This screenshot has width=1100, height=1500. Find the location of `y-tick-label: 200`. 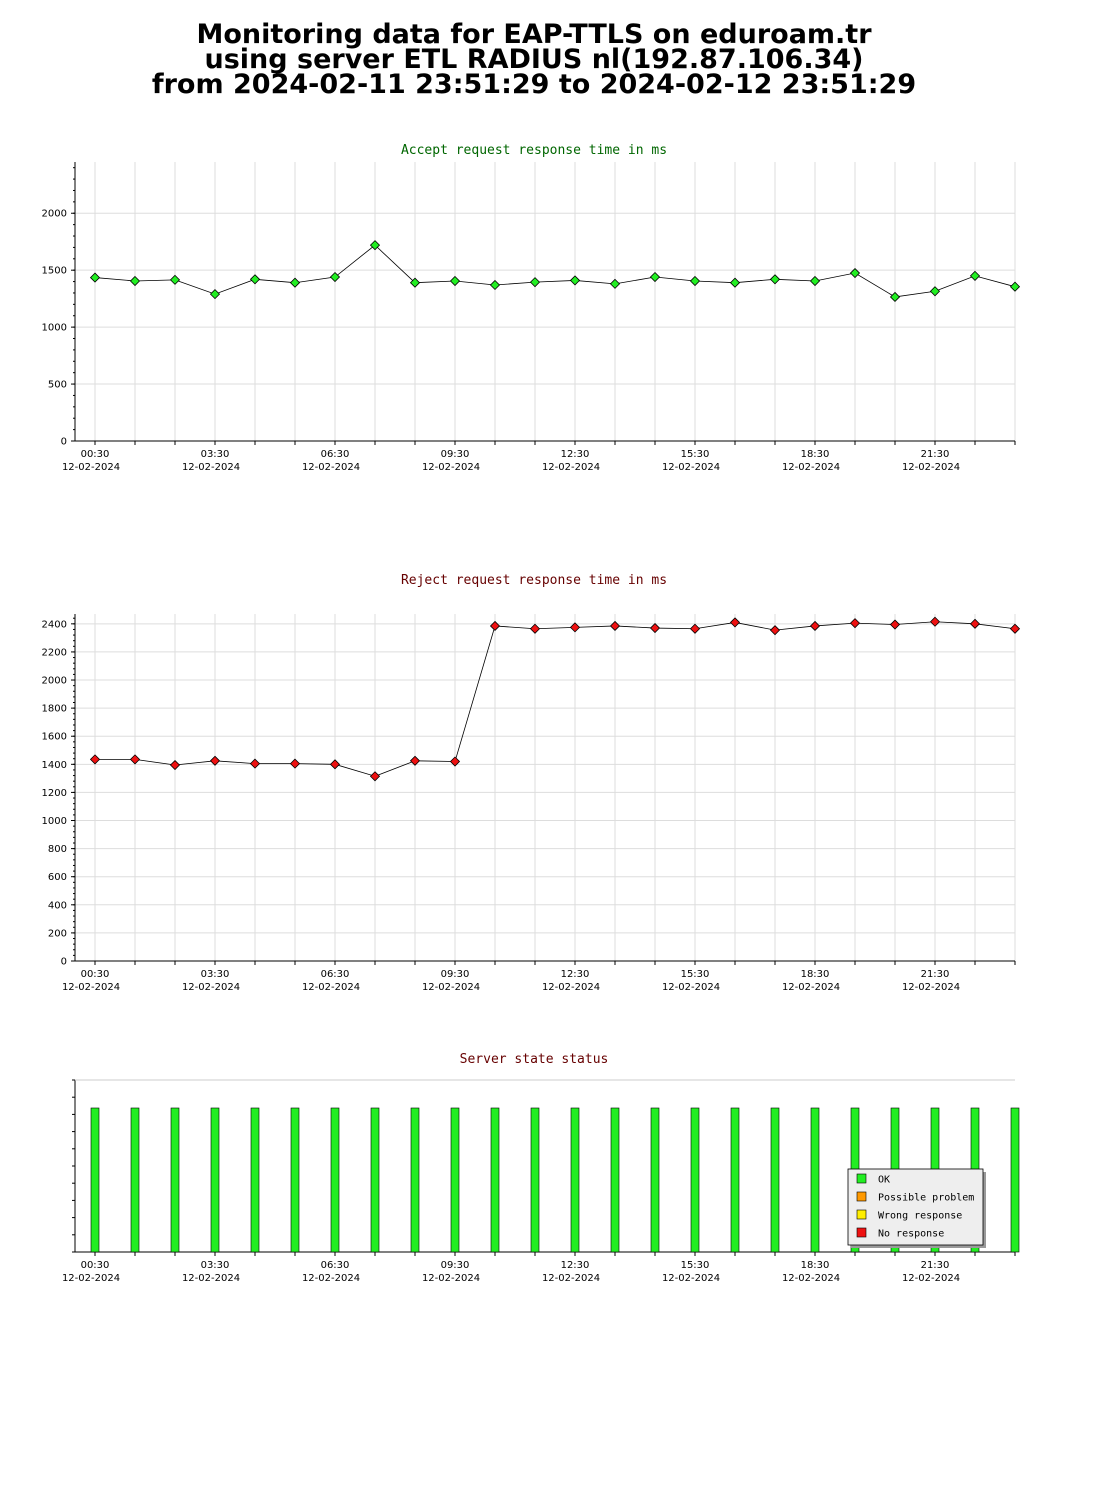

y-tick-label: 200 is located at coordinates (57, 933).